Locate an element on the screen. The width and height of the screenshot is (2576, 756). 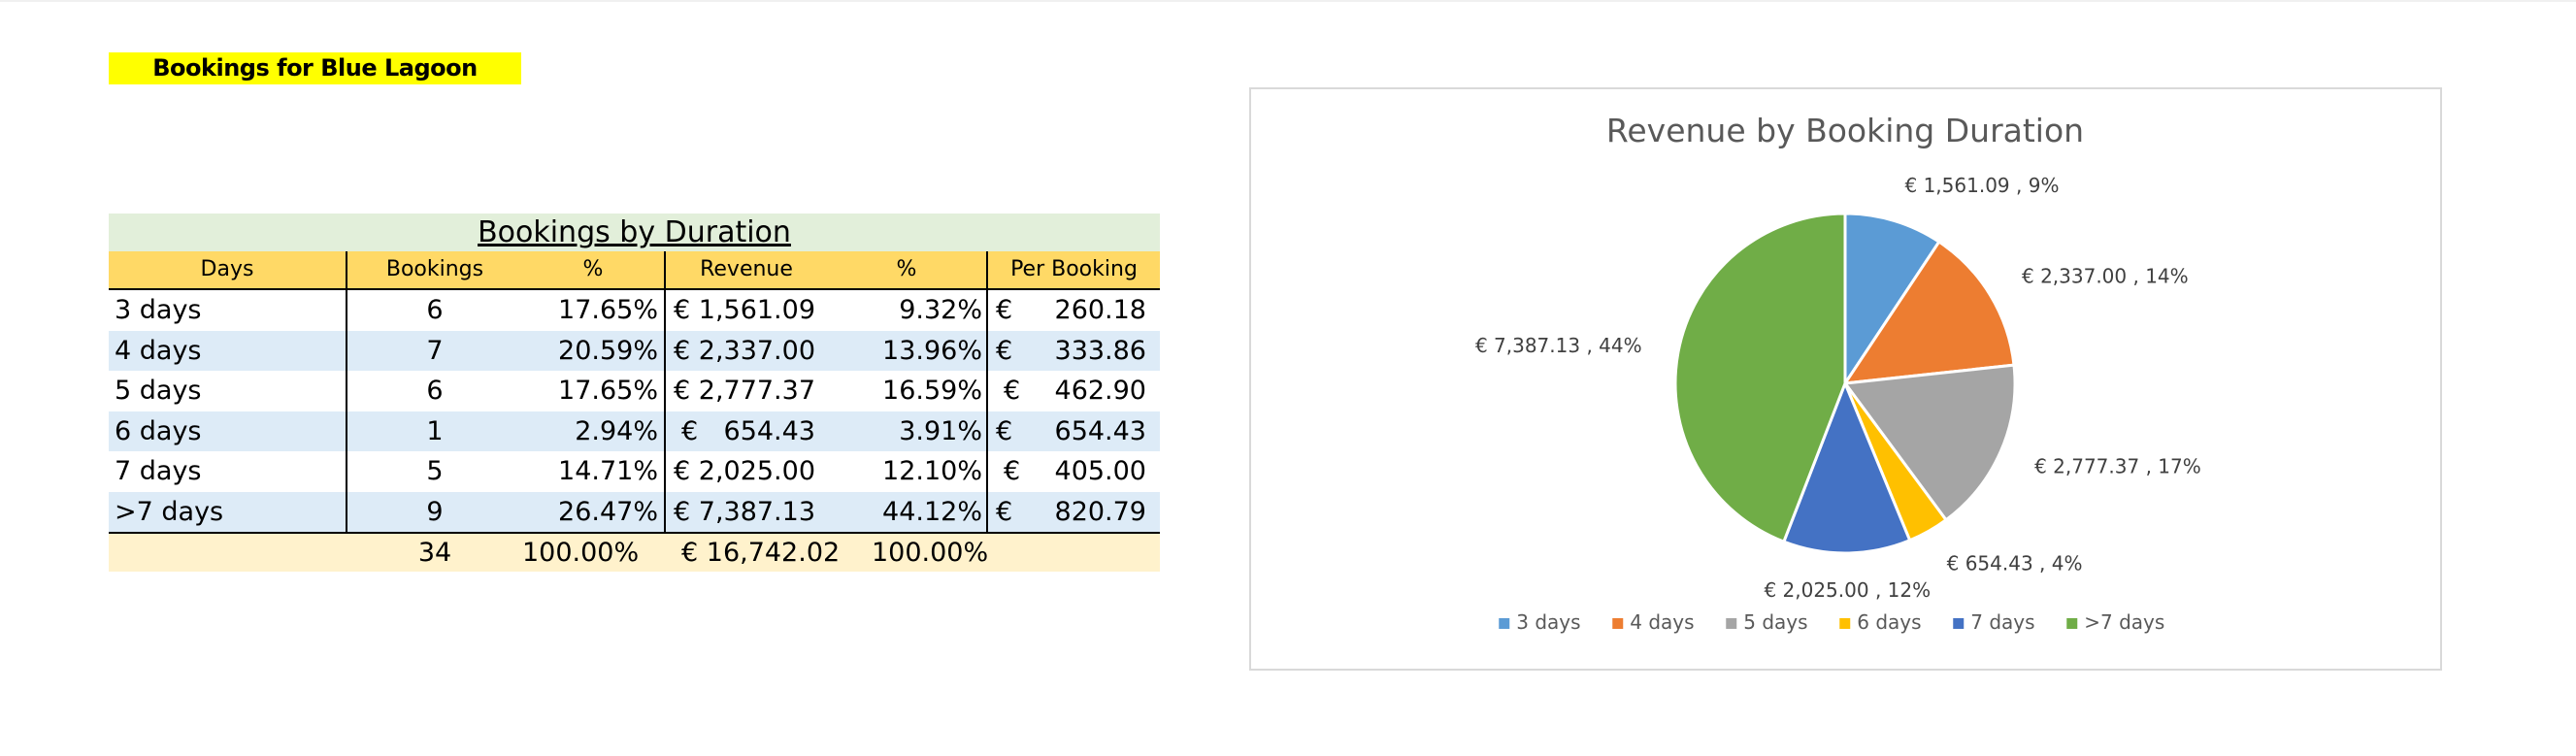
total-pct-revenue: 100.00% is located at coordinates (930, 553).